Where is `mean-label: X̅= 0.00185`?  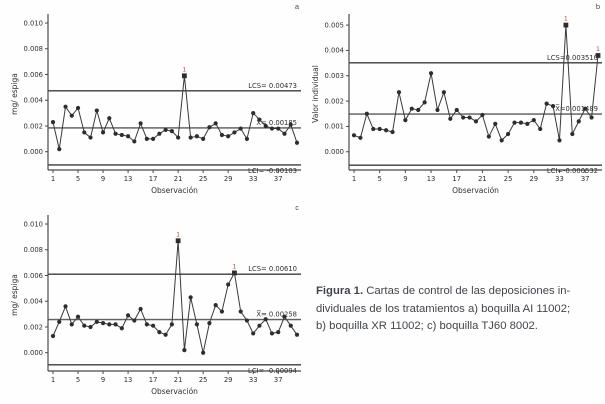 mean-label: X̅= 0.00185 is located at coordinates (276, 122).